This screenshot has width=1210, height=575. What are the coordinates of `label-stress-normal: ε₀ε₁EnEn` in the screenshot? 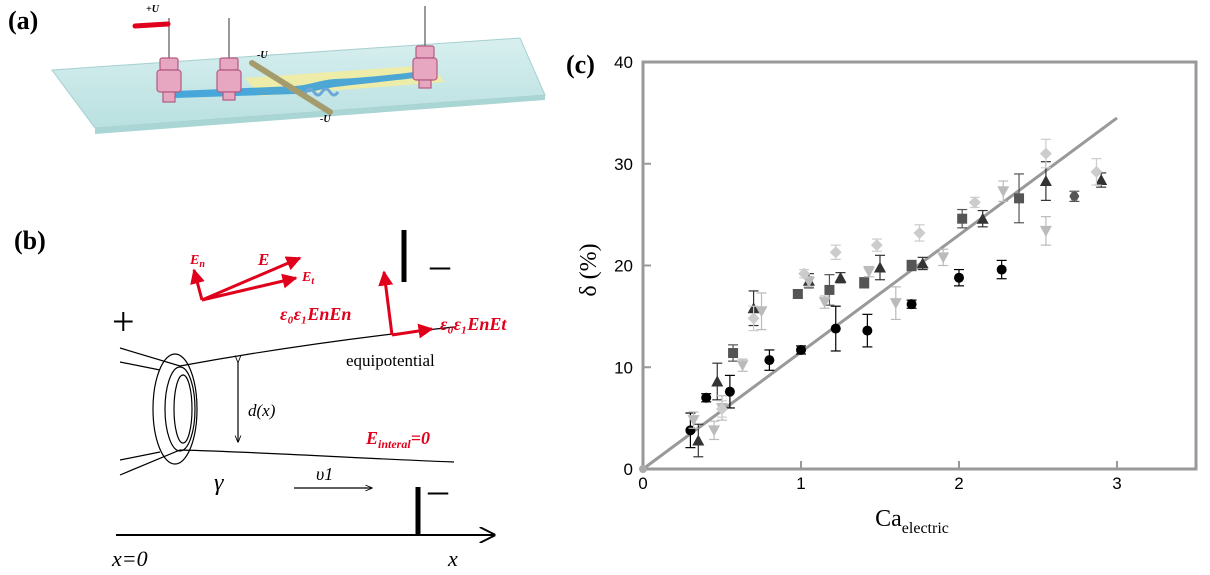 It's located at (315, 314).